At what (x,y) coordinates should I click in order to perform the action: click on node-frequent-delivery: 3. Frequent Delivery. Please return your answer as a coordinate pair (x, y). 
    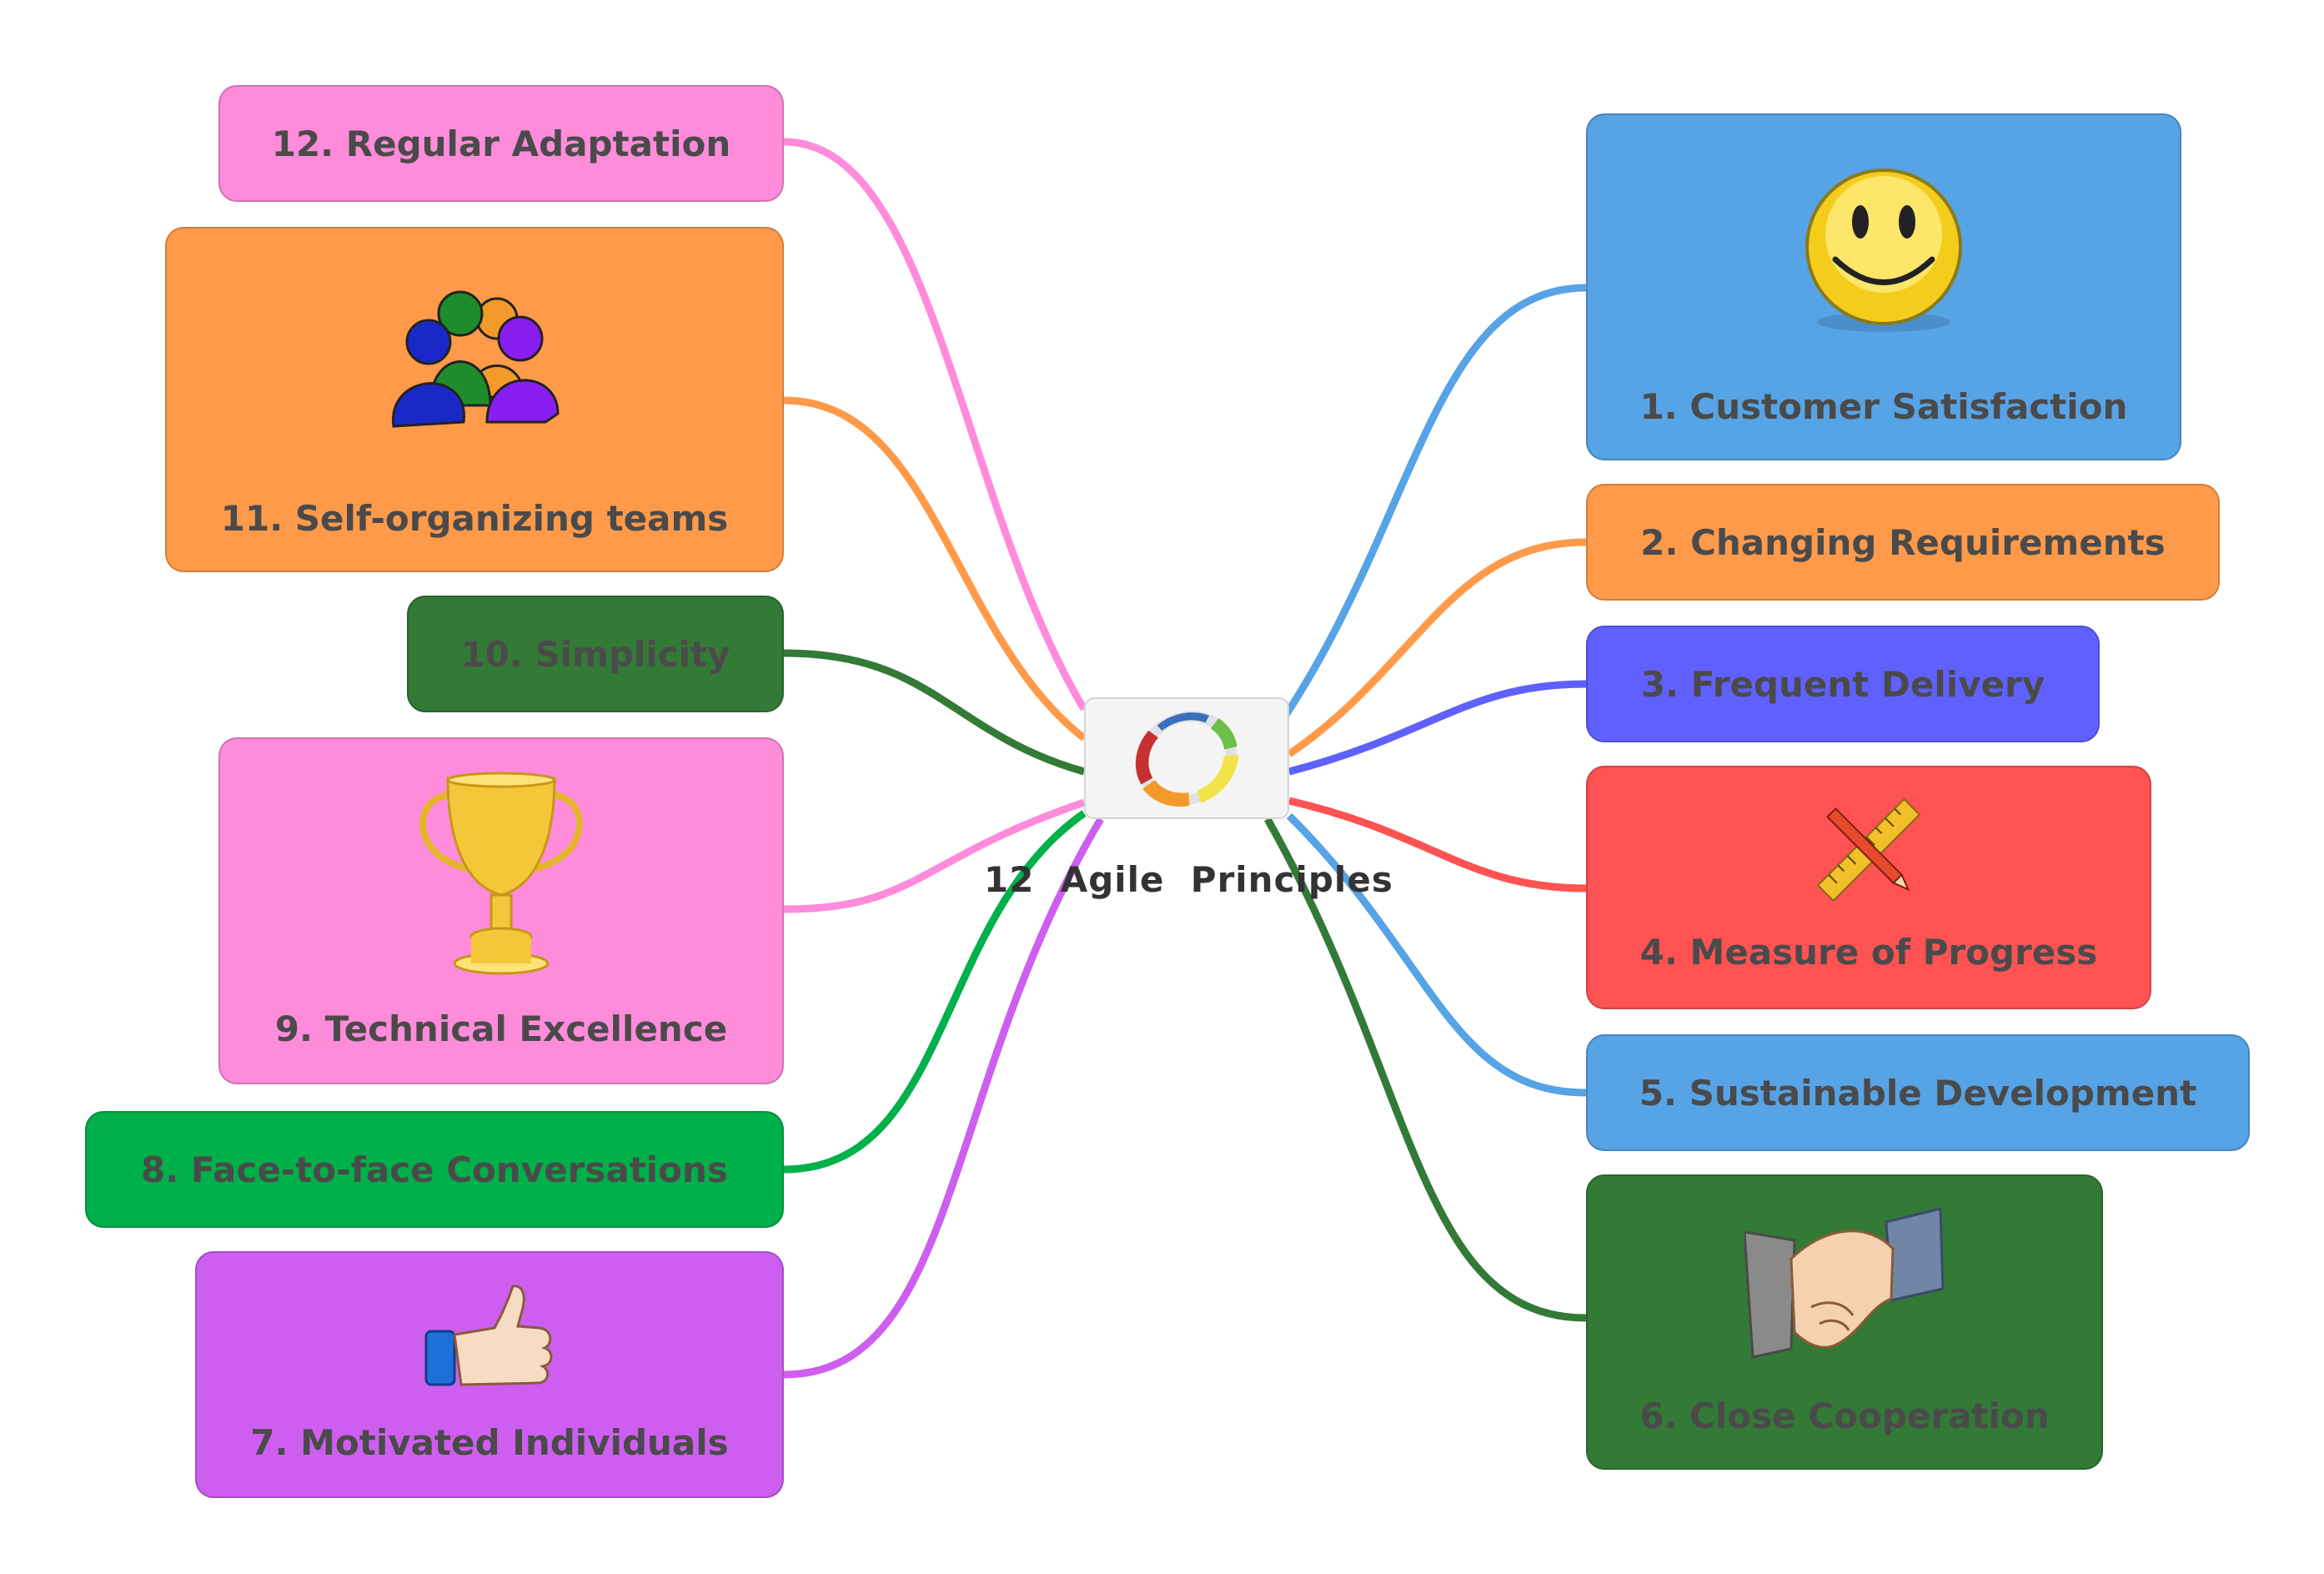
    Looking at the image, I should click on (1843, 684).